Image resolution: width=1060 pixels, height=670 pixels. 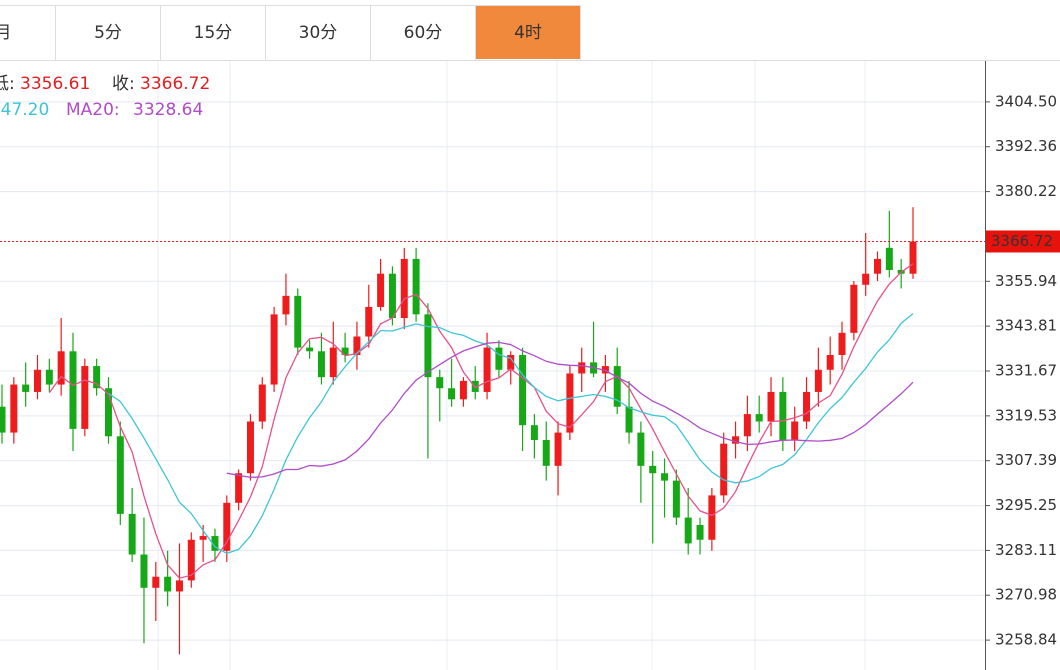 I want to click on y-tick-label: 3355.94, so click(x=1026, y=281).